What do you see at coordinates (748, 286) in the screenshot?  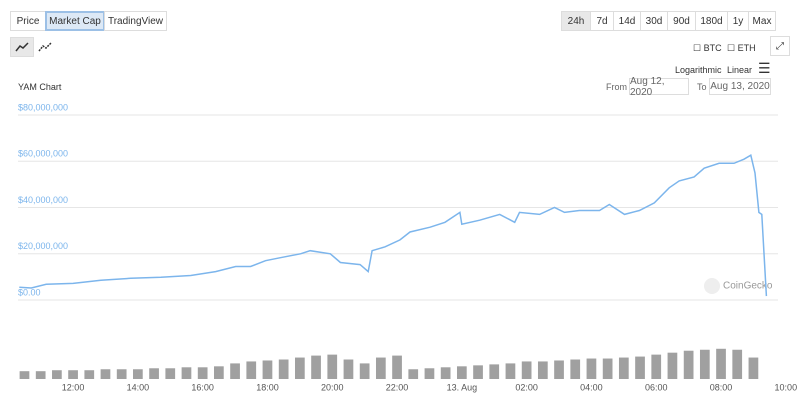 I see `watermark: CoinGecko` at bounding box center [748, 286].